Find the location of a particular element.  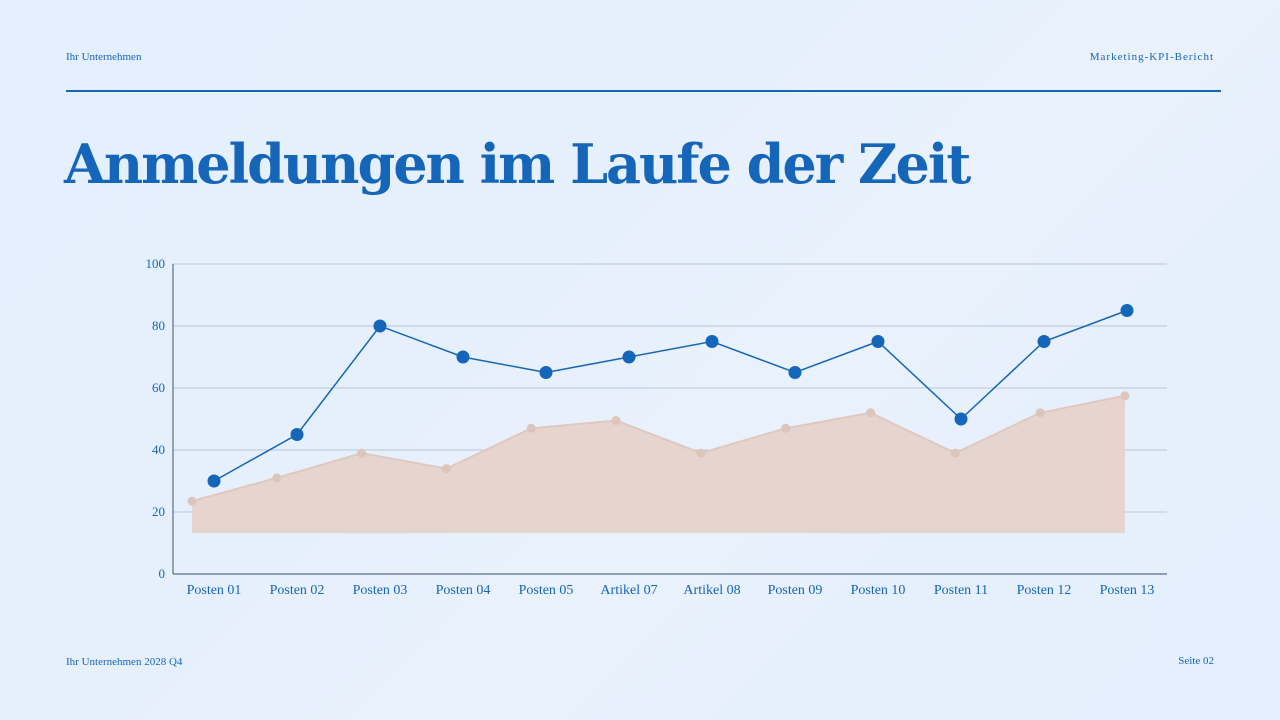

company-name: Ihr Unternehmen is located at coordinates (104, 57).